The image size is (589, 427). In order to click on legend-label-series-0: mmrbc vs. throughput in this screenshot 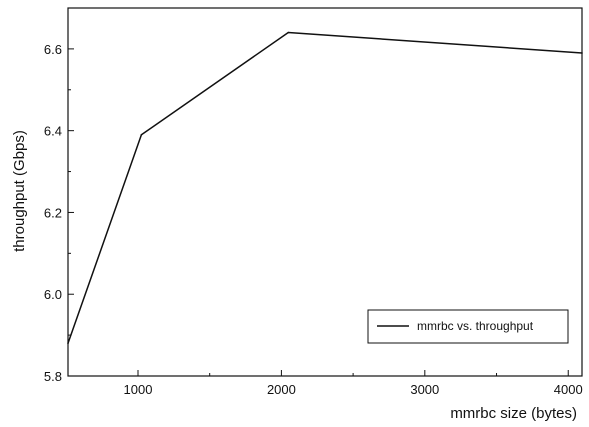, I will do `click(475, 326)`.